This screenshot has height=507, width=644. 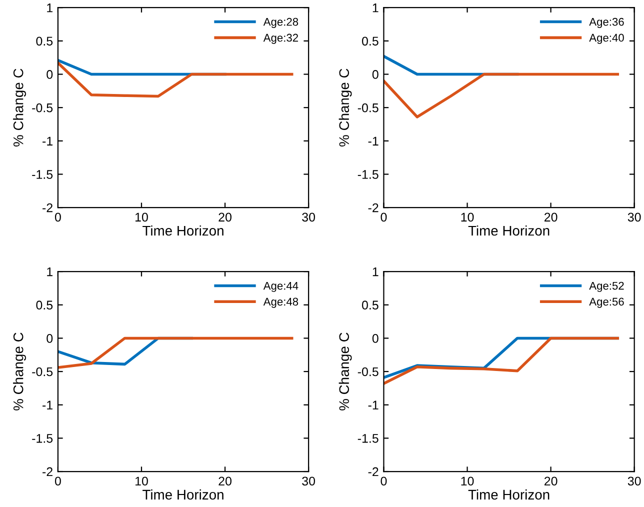 What do you see at coordinates (606, 303) in the screenshot?
I see `legend-label: Age:56` at bounding box center [606, 303].